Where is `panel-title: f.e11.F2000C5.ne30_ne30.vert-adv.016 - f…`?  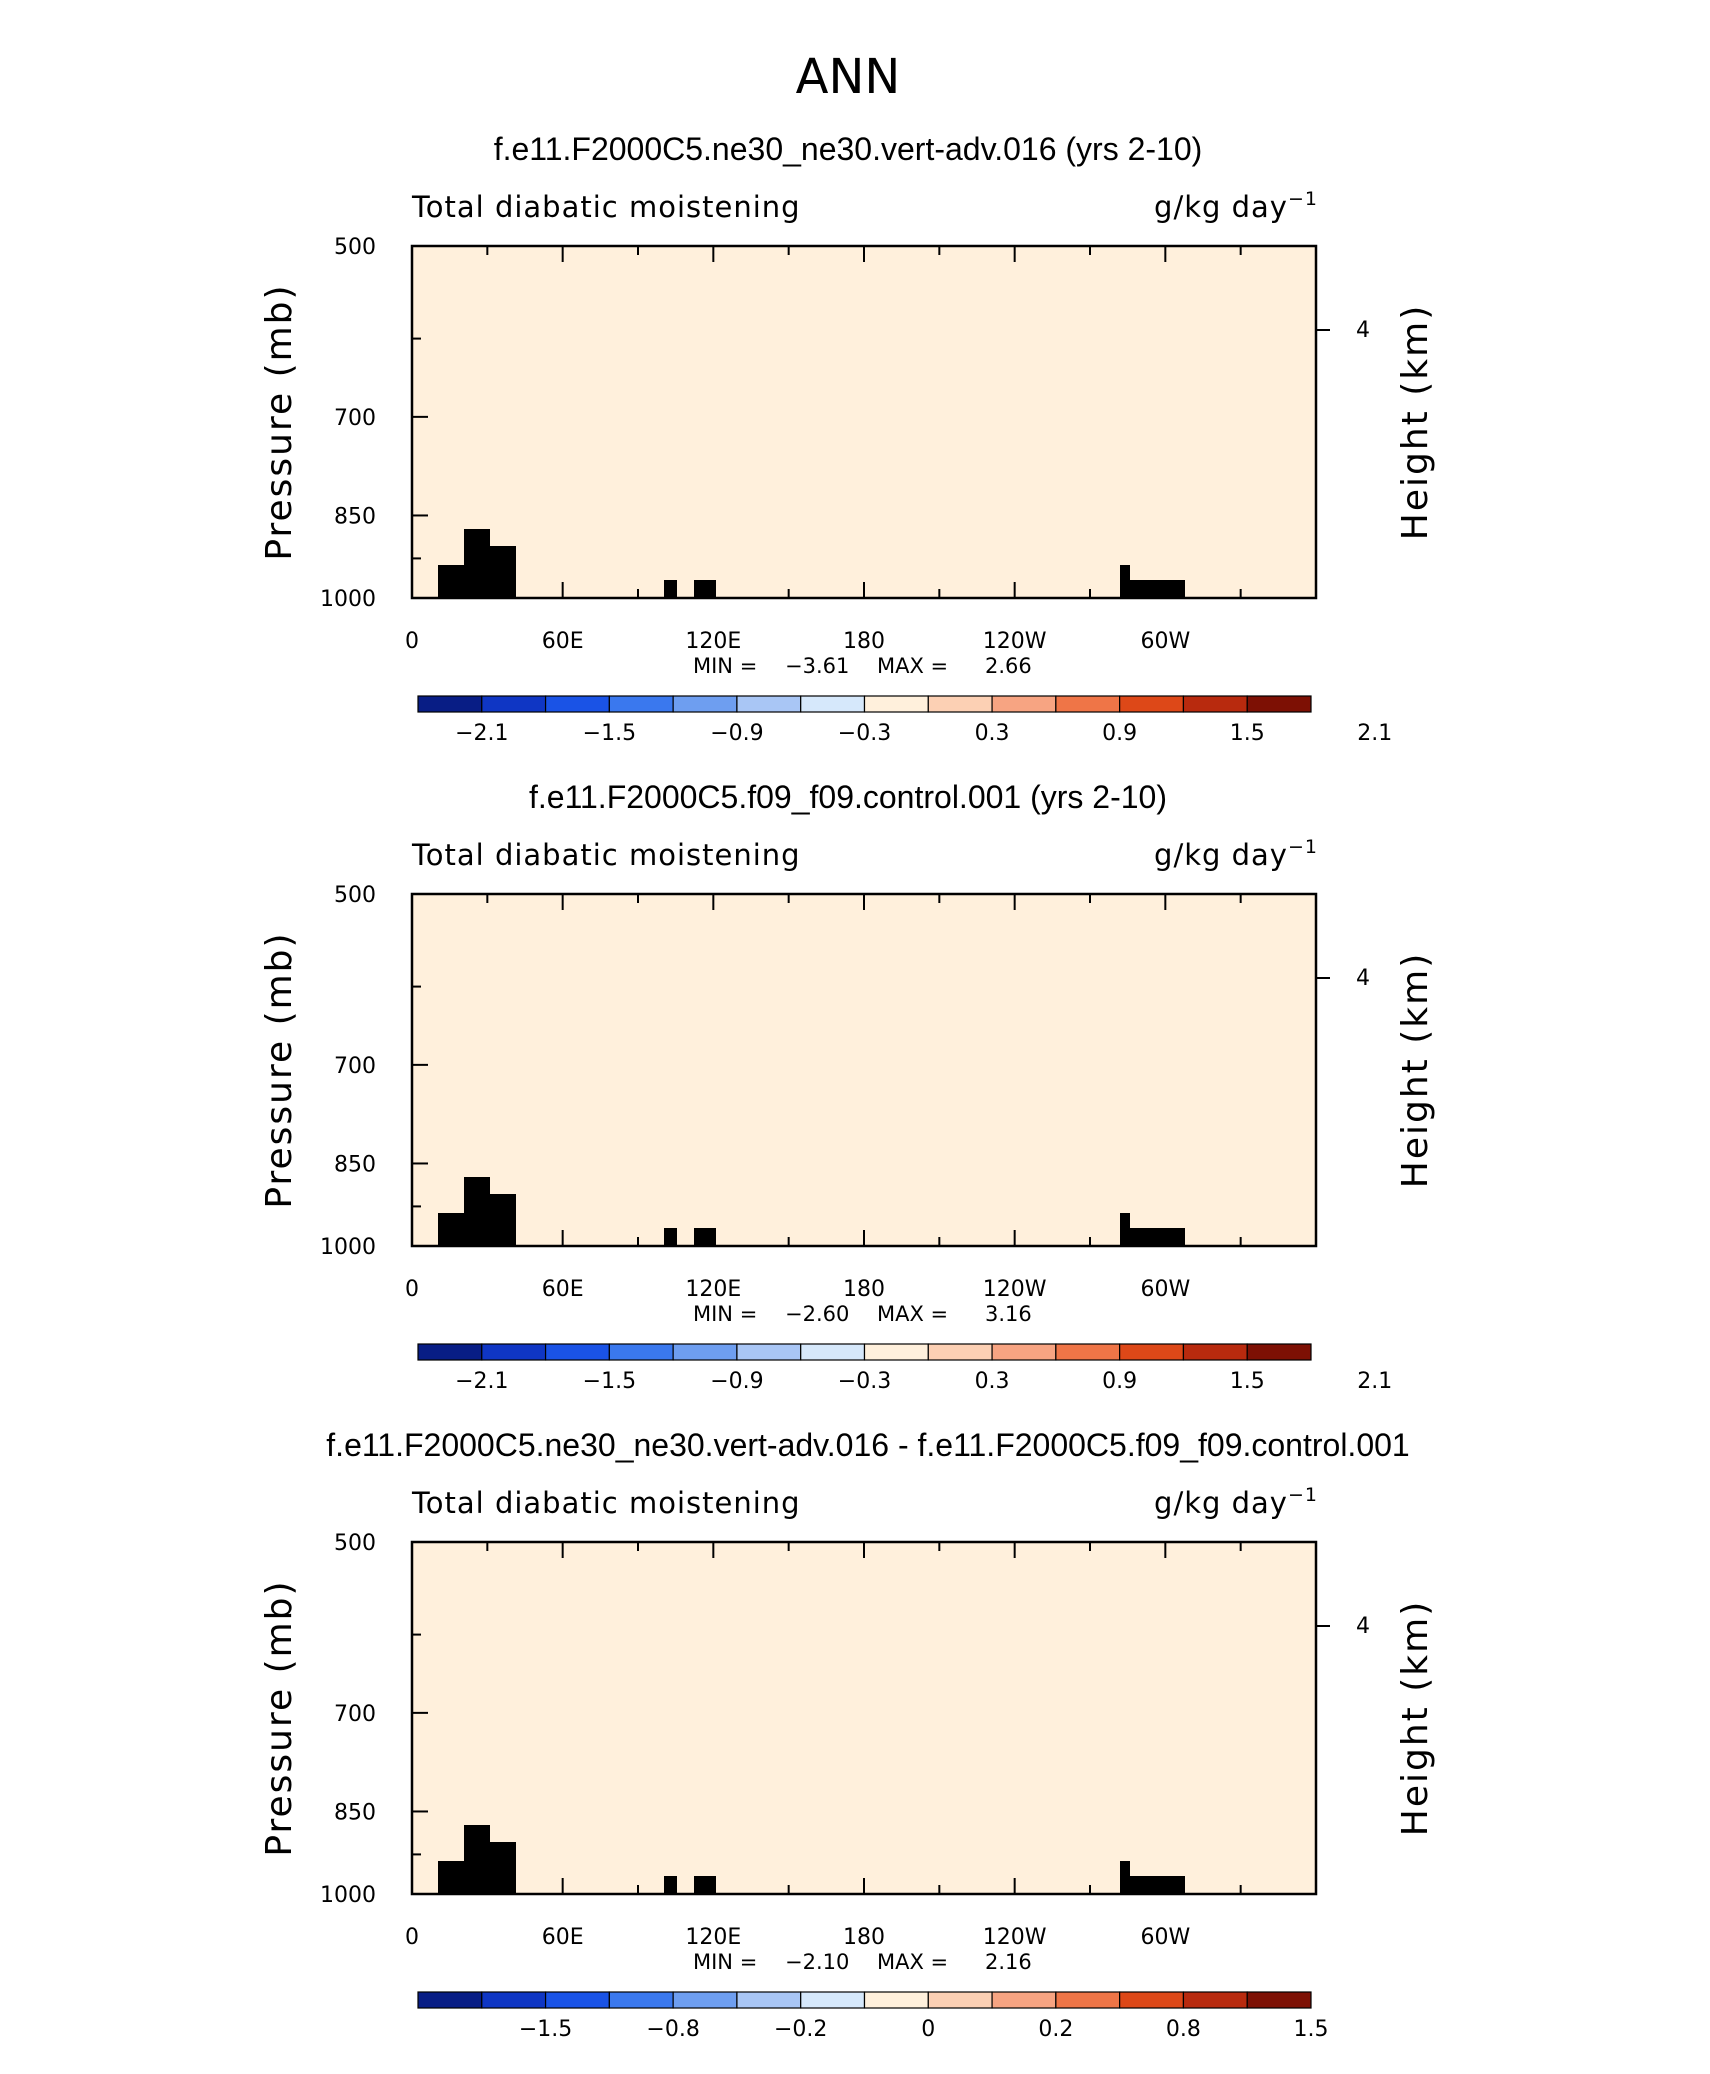 panel-title: f.e11.F2000C5.ne30_ne30.vert-adv.016 - f… is located at coordinates (867, 1445).